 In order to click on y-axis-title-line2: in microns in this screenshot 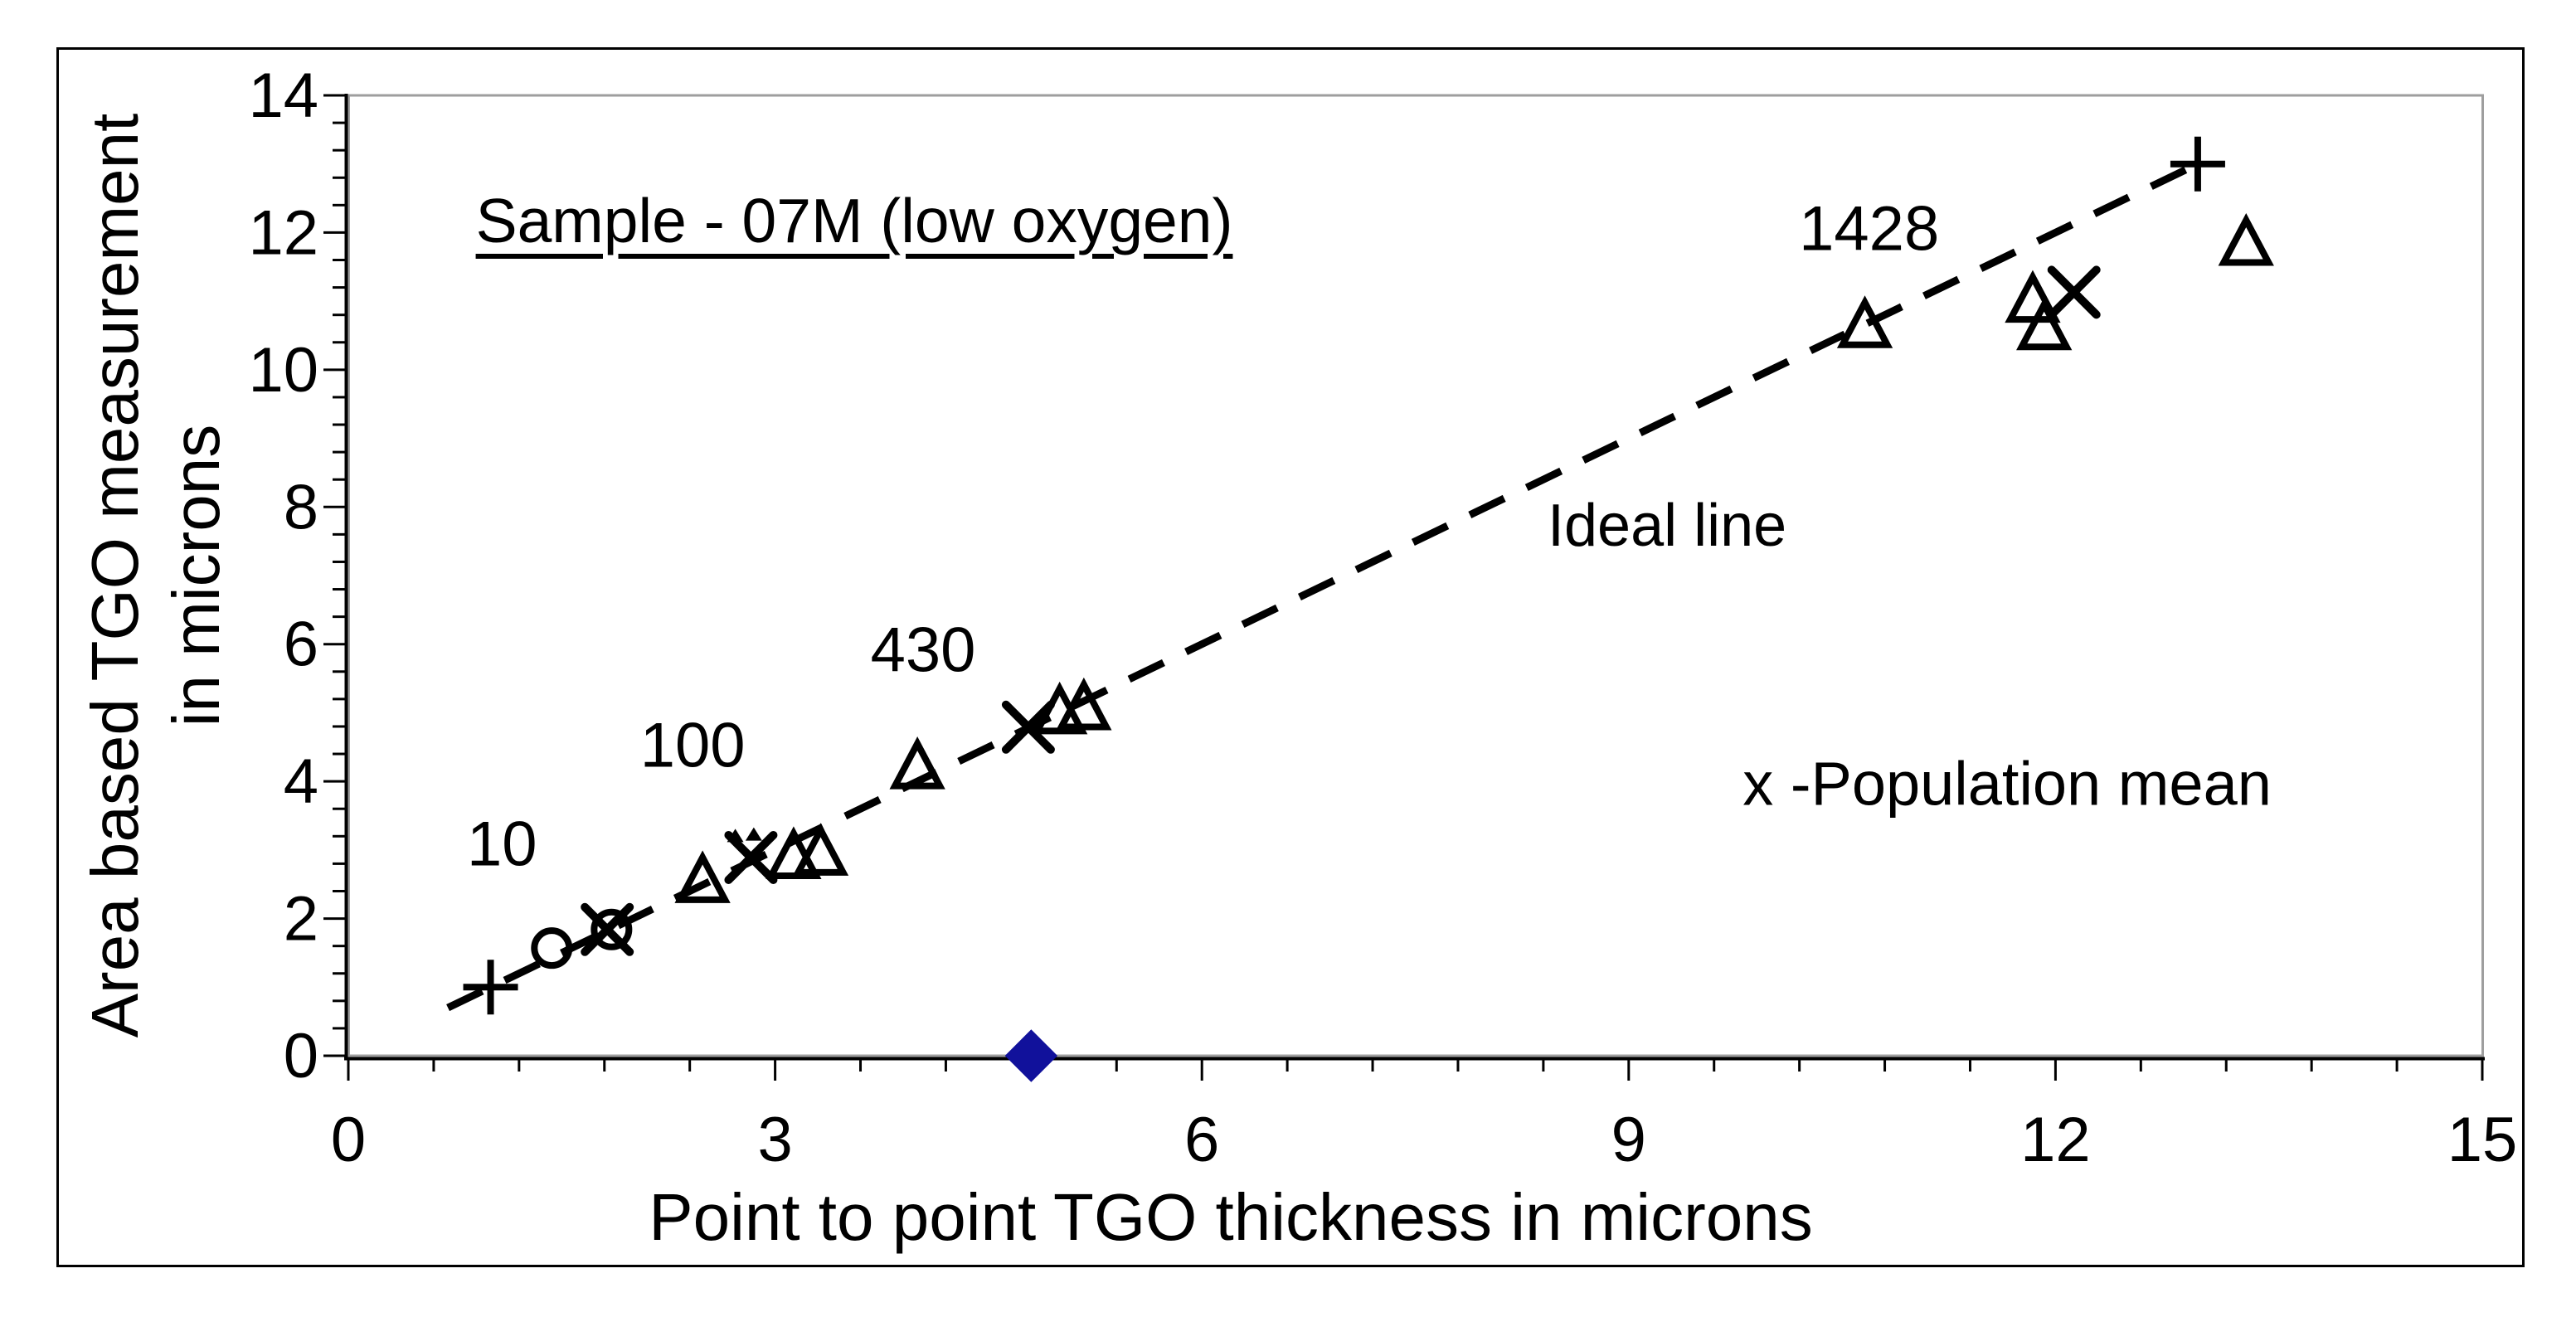, I will do `click(196, 575)`.